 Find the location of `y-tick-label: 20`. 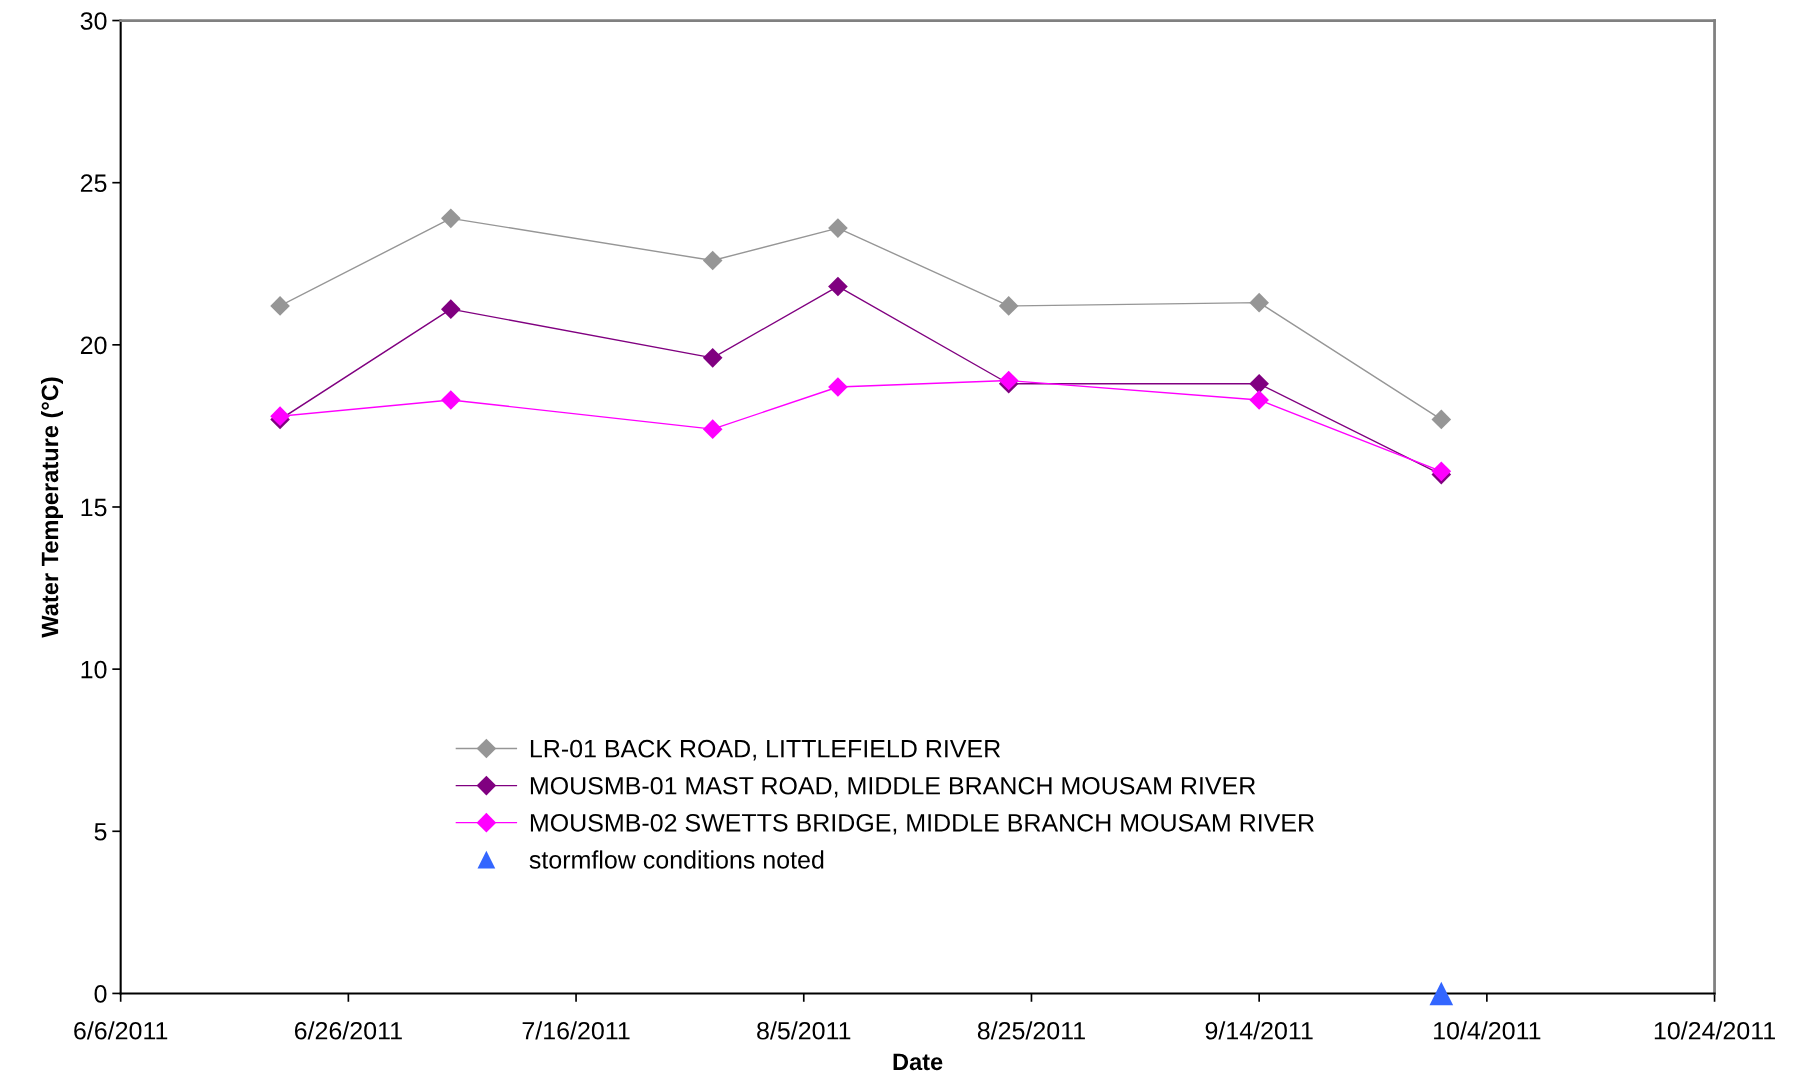

y-tick-label: 20 is located at coordinates (93, 345).